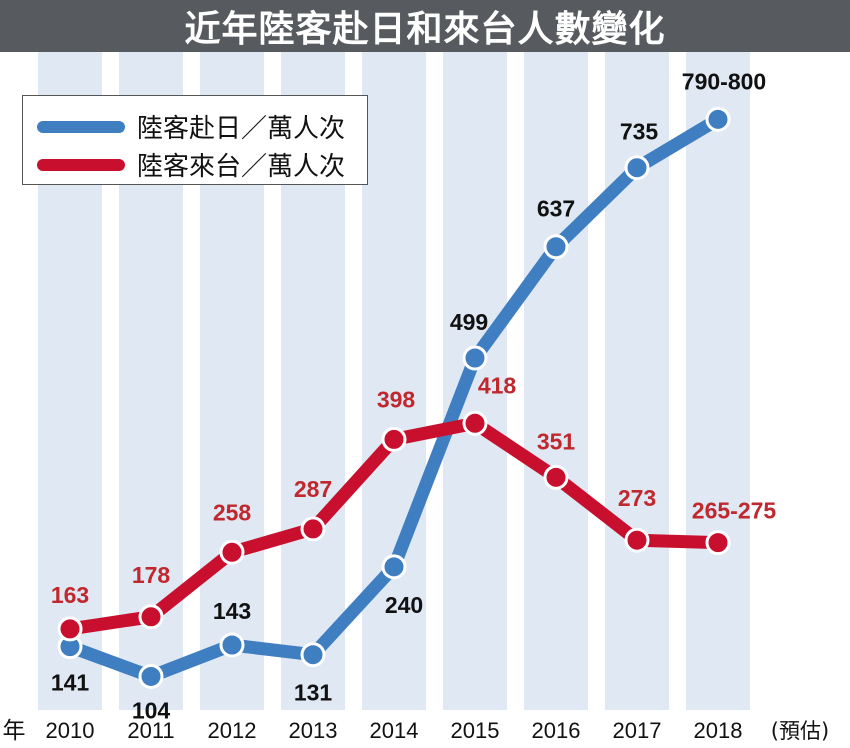 The width and height of the screenshot is (850, 748). What do you see at coordinates (469, 322) in the screenshot?
I see `data-label-japan-2015: 499` at bounding box center [469, 322].